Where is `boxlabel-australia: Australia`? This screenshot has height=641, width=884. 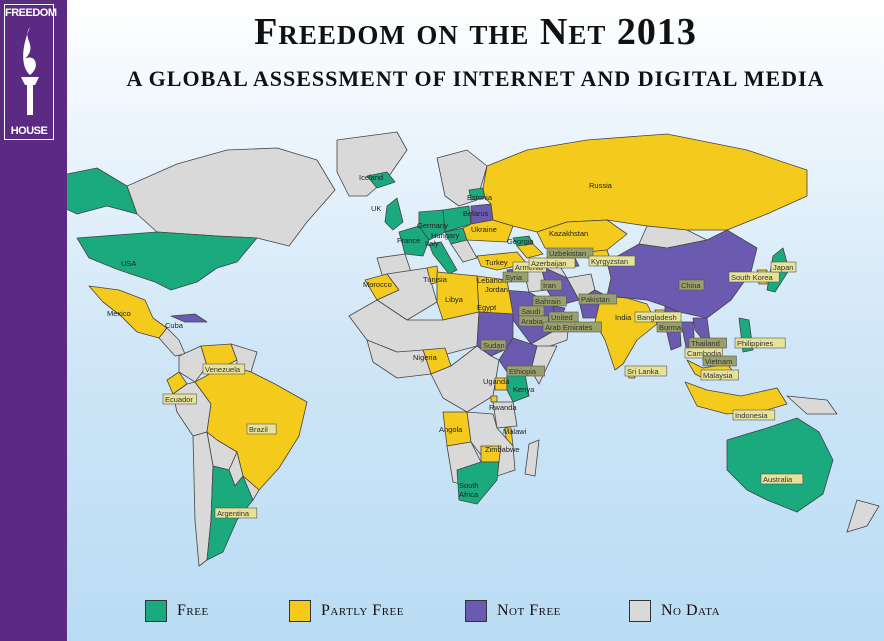 boxlabel-australia: Australia is located at coordinates (782, 479).